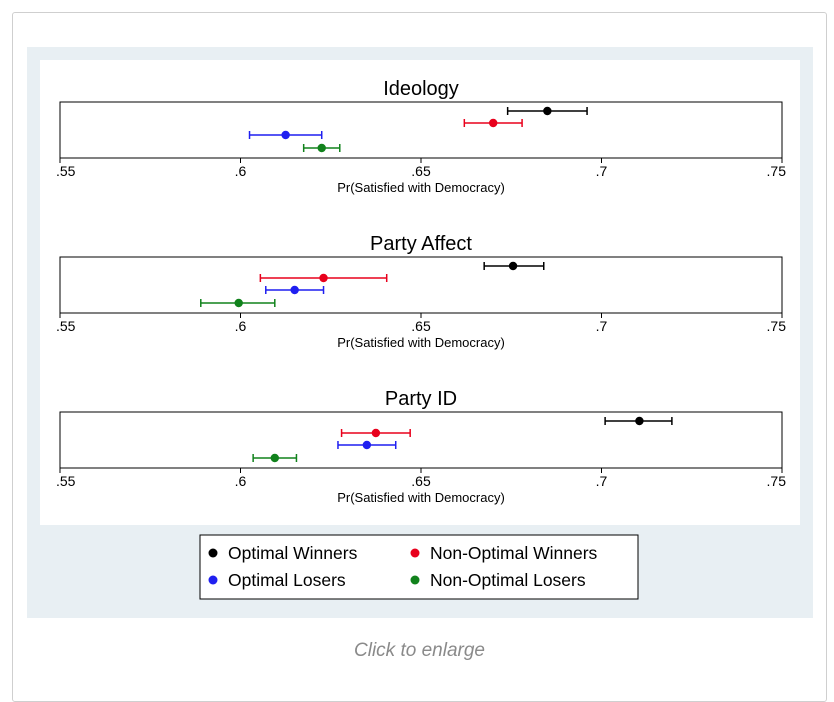  What do you see at coordinates (421, 399) in the screenshot?
I see `panel-title: Party ID` at bounding box center [421, 399].